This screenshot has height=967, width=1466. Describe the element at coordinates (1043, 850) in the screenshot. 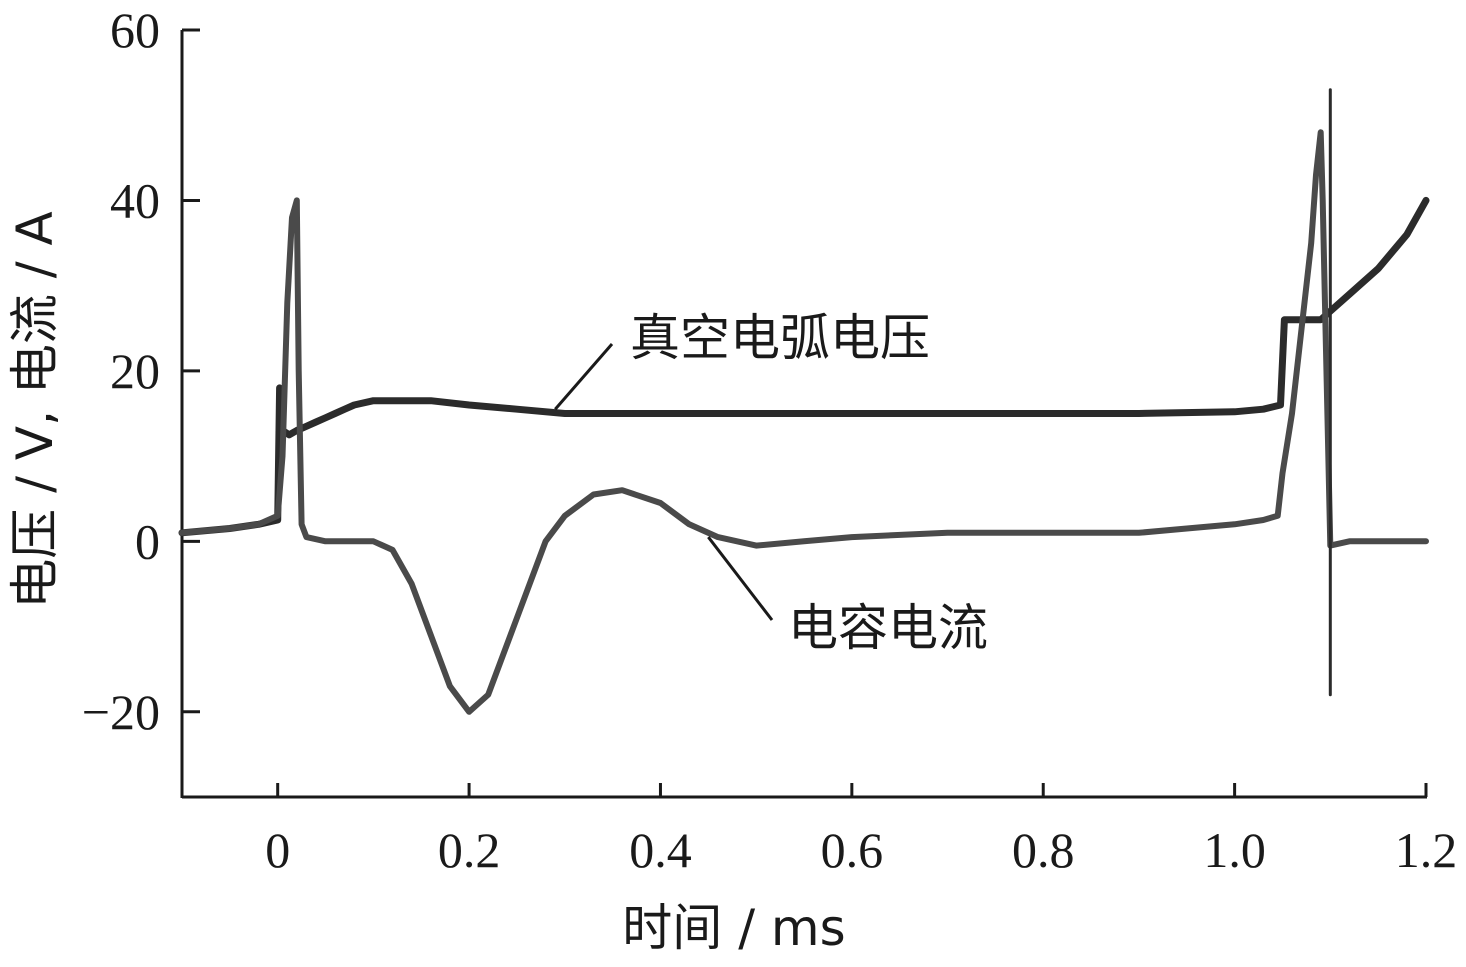

I see `x-tick-label: 0.8` at that location.